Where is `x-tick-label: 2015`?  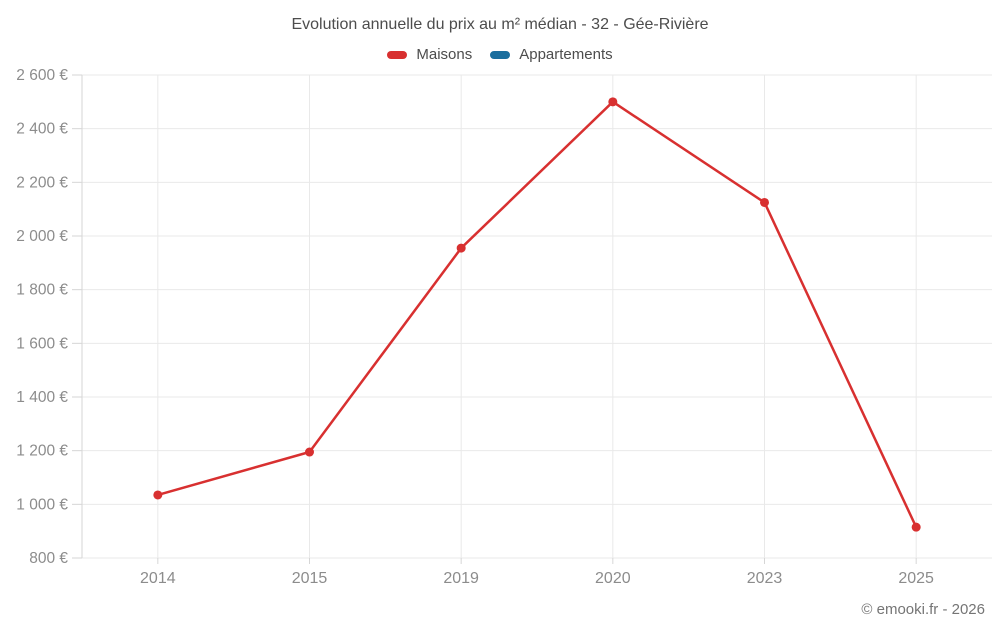 x-tick-label: 2015 is located at coordinates (310, 578).